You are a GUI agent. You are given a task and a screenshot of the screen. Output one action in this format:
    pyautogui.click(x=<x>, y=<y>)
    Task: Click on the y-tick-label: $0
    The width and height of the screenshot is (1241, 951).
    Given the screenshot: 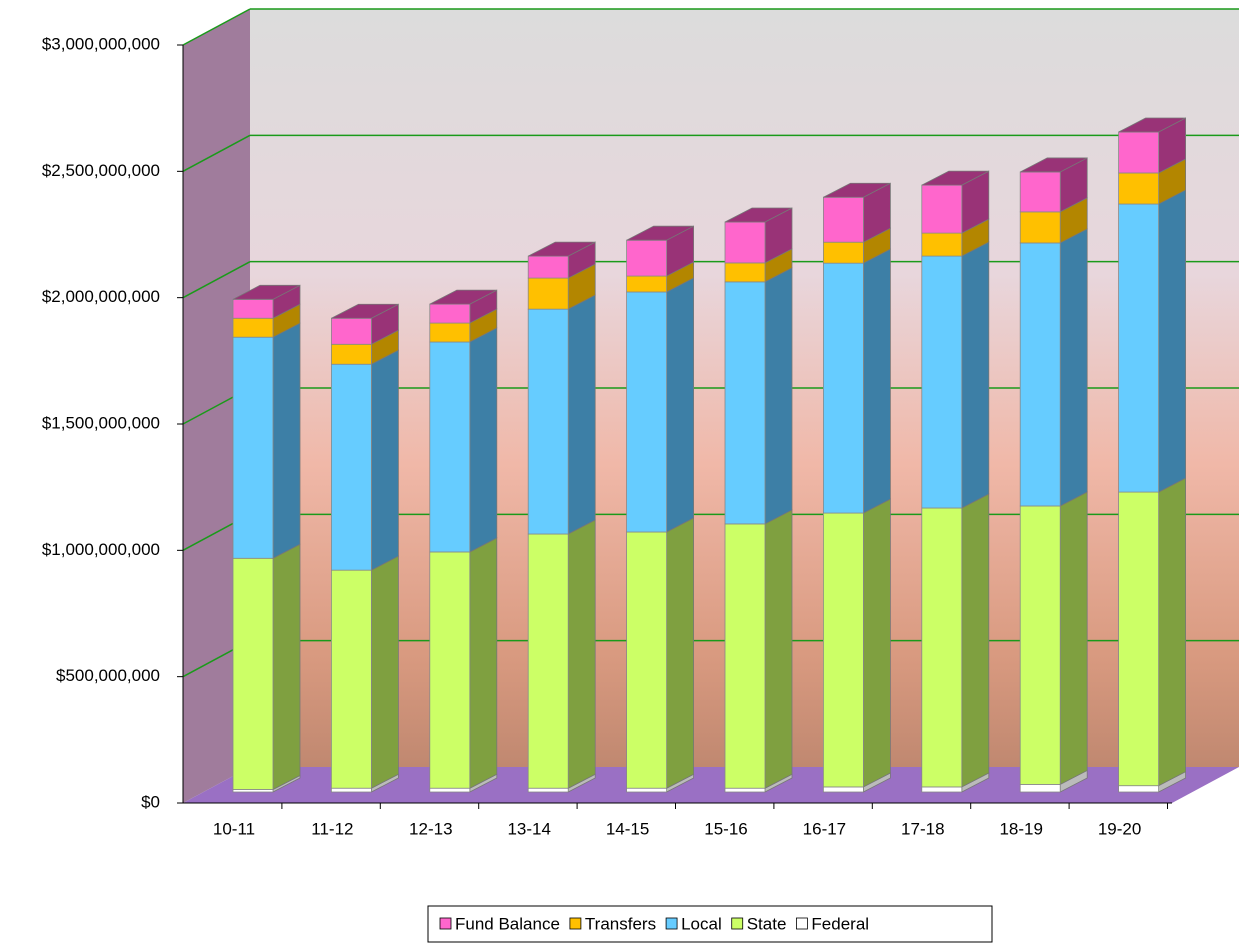 What is the action you would take?
    pyautogui.click(x=150, y=801)
    